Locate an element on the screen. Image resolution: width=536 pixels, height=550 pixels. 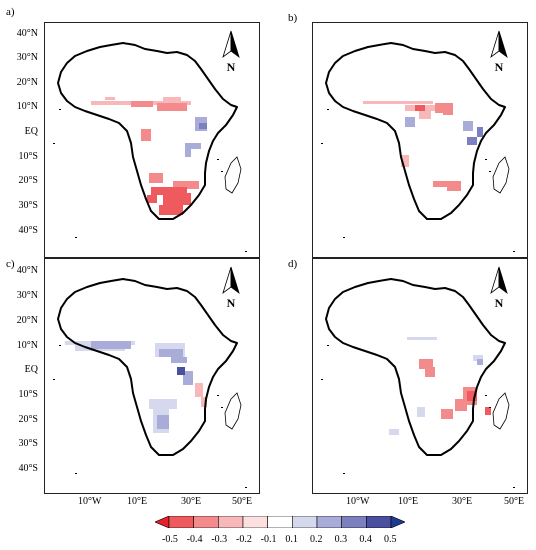
colorbar is located at coordinates (280, 522).